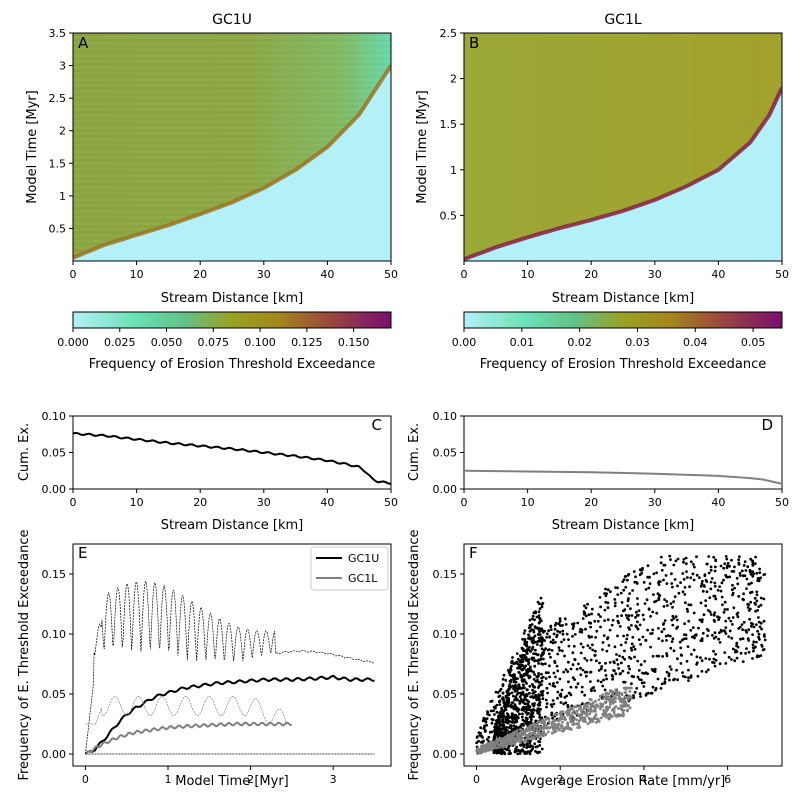 This screenshot has height=800, width=800. What do you see at coordinates (230, 667) in the screenshot?
I see `line-e-gc1u-max-trace` at bounding box center [230, 667].